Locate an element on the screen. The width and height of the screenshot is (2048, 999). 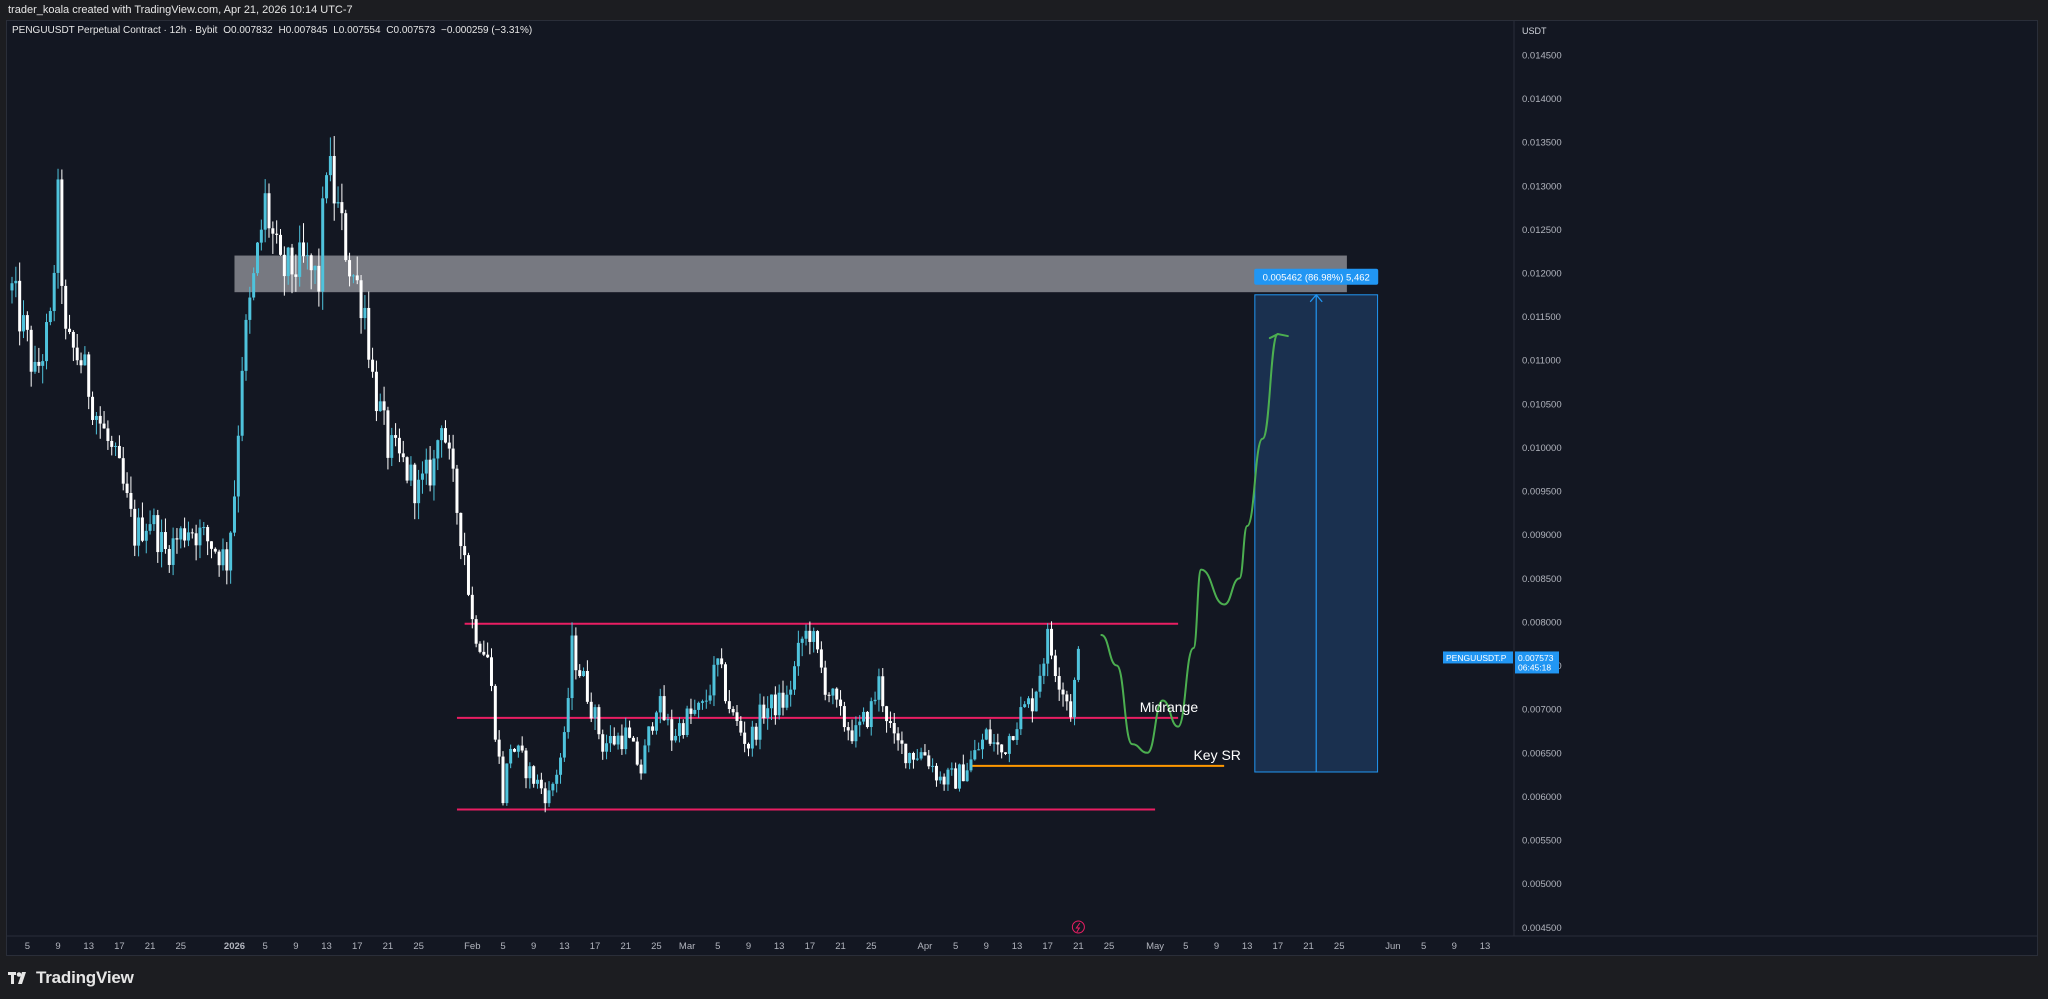
projection-path is located at coordinates (1189, 543).